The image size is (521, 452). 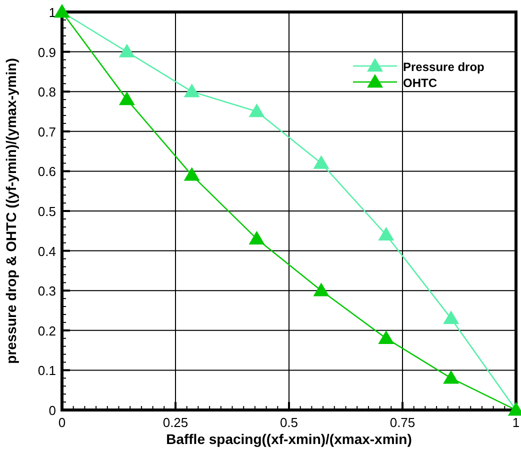 I want to click on legend-label: Pressure drop, so click(x=443, y=67).